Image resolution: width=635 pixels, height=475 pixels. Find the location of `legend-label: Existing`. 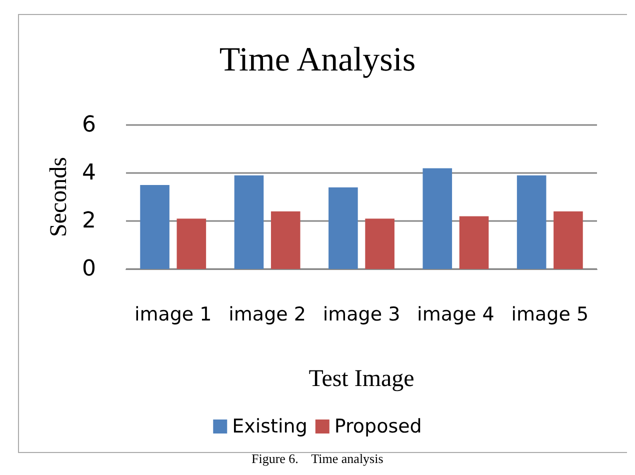

legend-label: Existing is located at coordinates (270, 427).